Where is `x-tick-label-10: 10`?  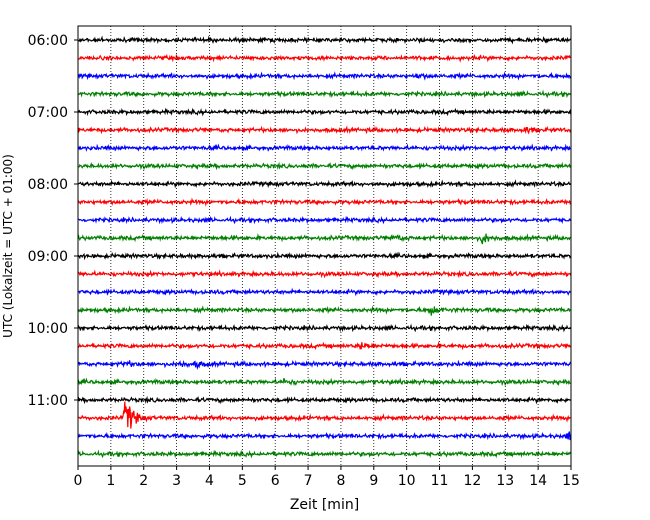
x-tick-label-10: 10 is located at coordinates (407, 481).